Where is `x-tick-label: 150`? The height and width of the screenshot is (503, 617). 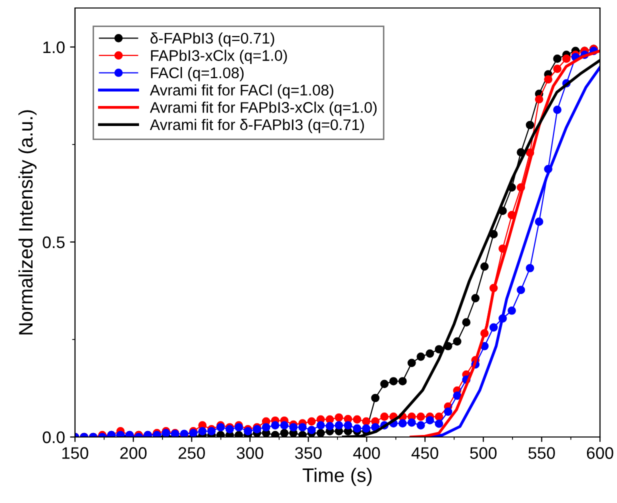
x-tick-label: 150 is located at coordinates (75, 453).